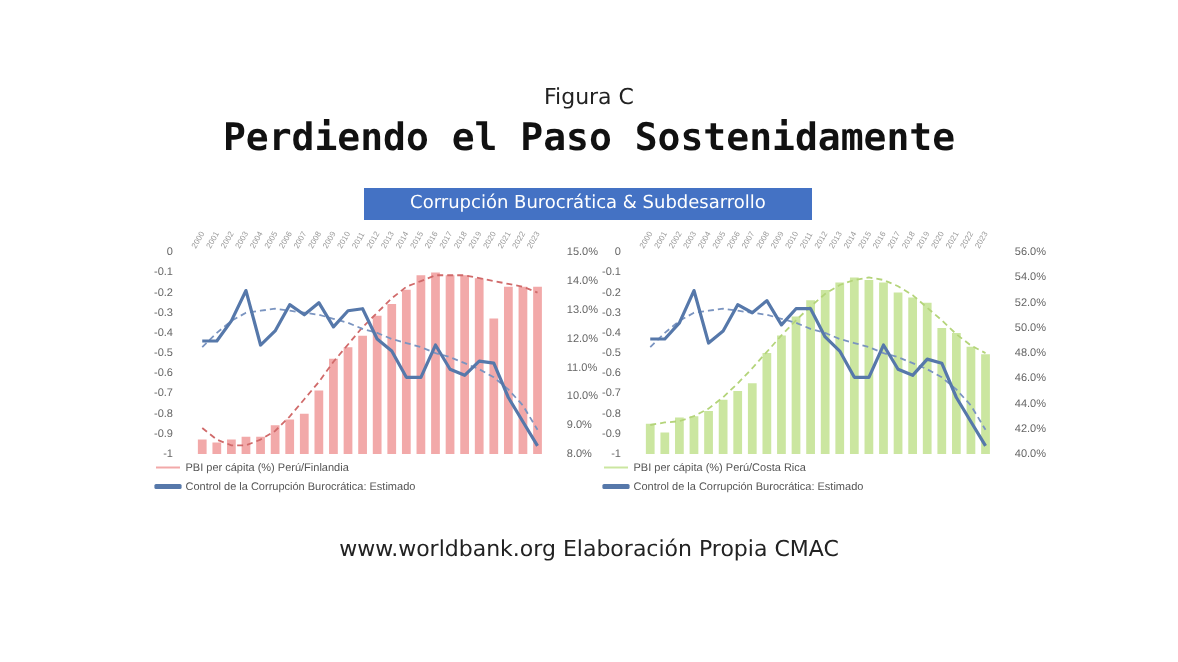 The image size is (1178, 662). Describe the element at coordinates (589, 549) in the screenshot. I see `text: www.worldbank.org Elaboración Propia CMAC` at that location.